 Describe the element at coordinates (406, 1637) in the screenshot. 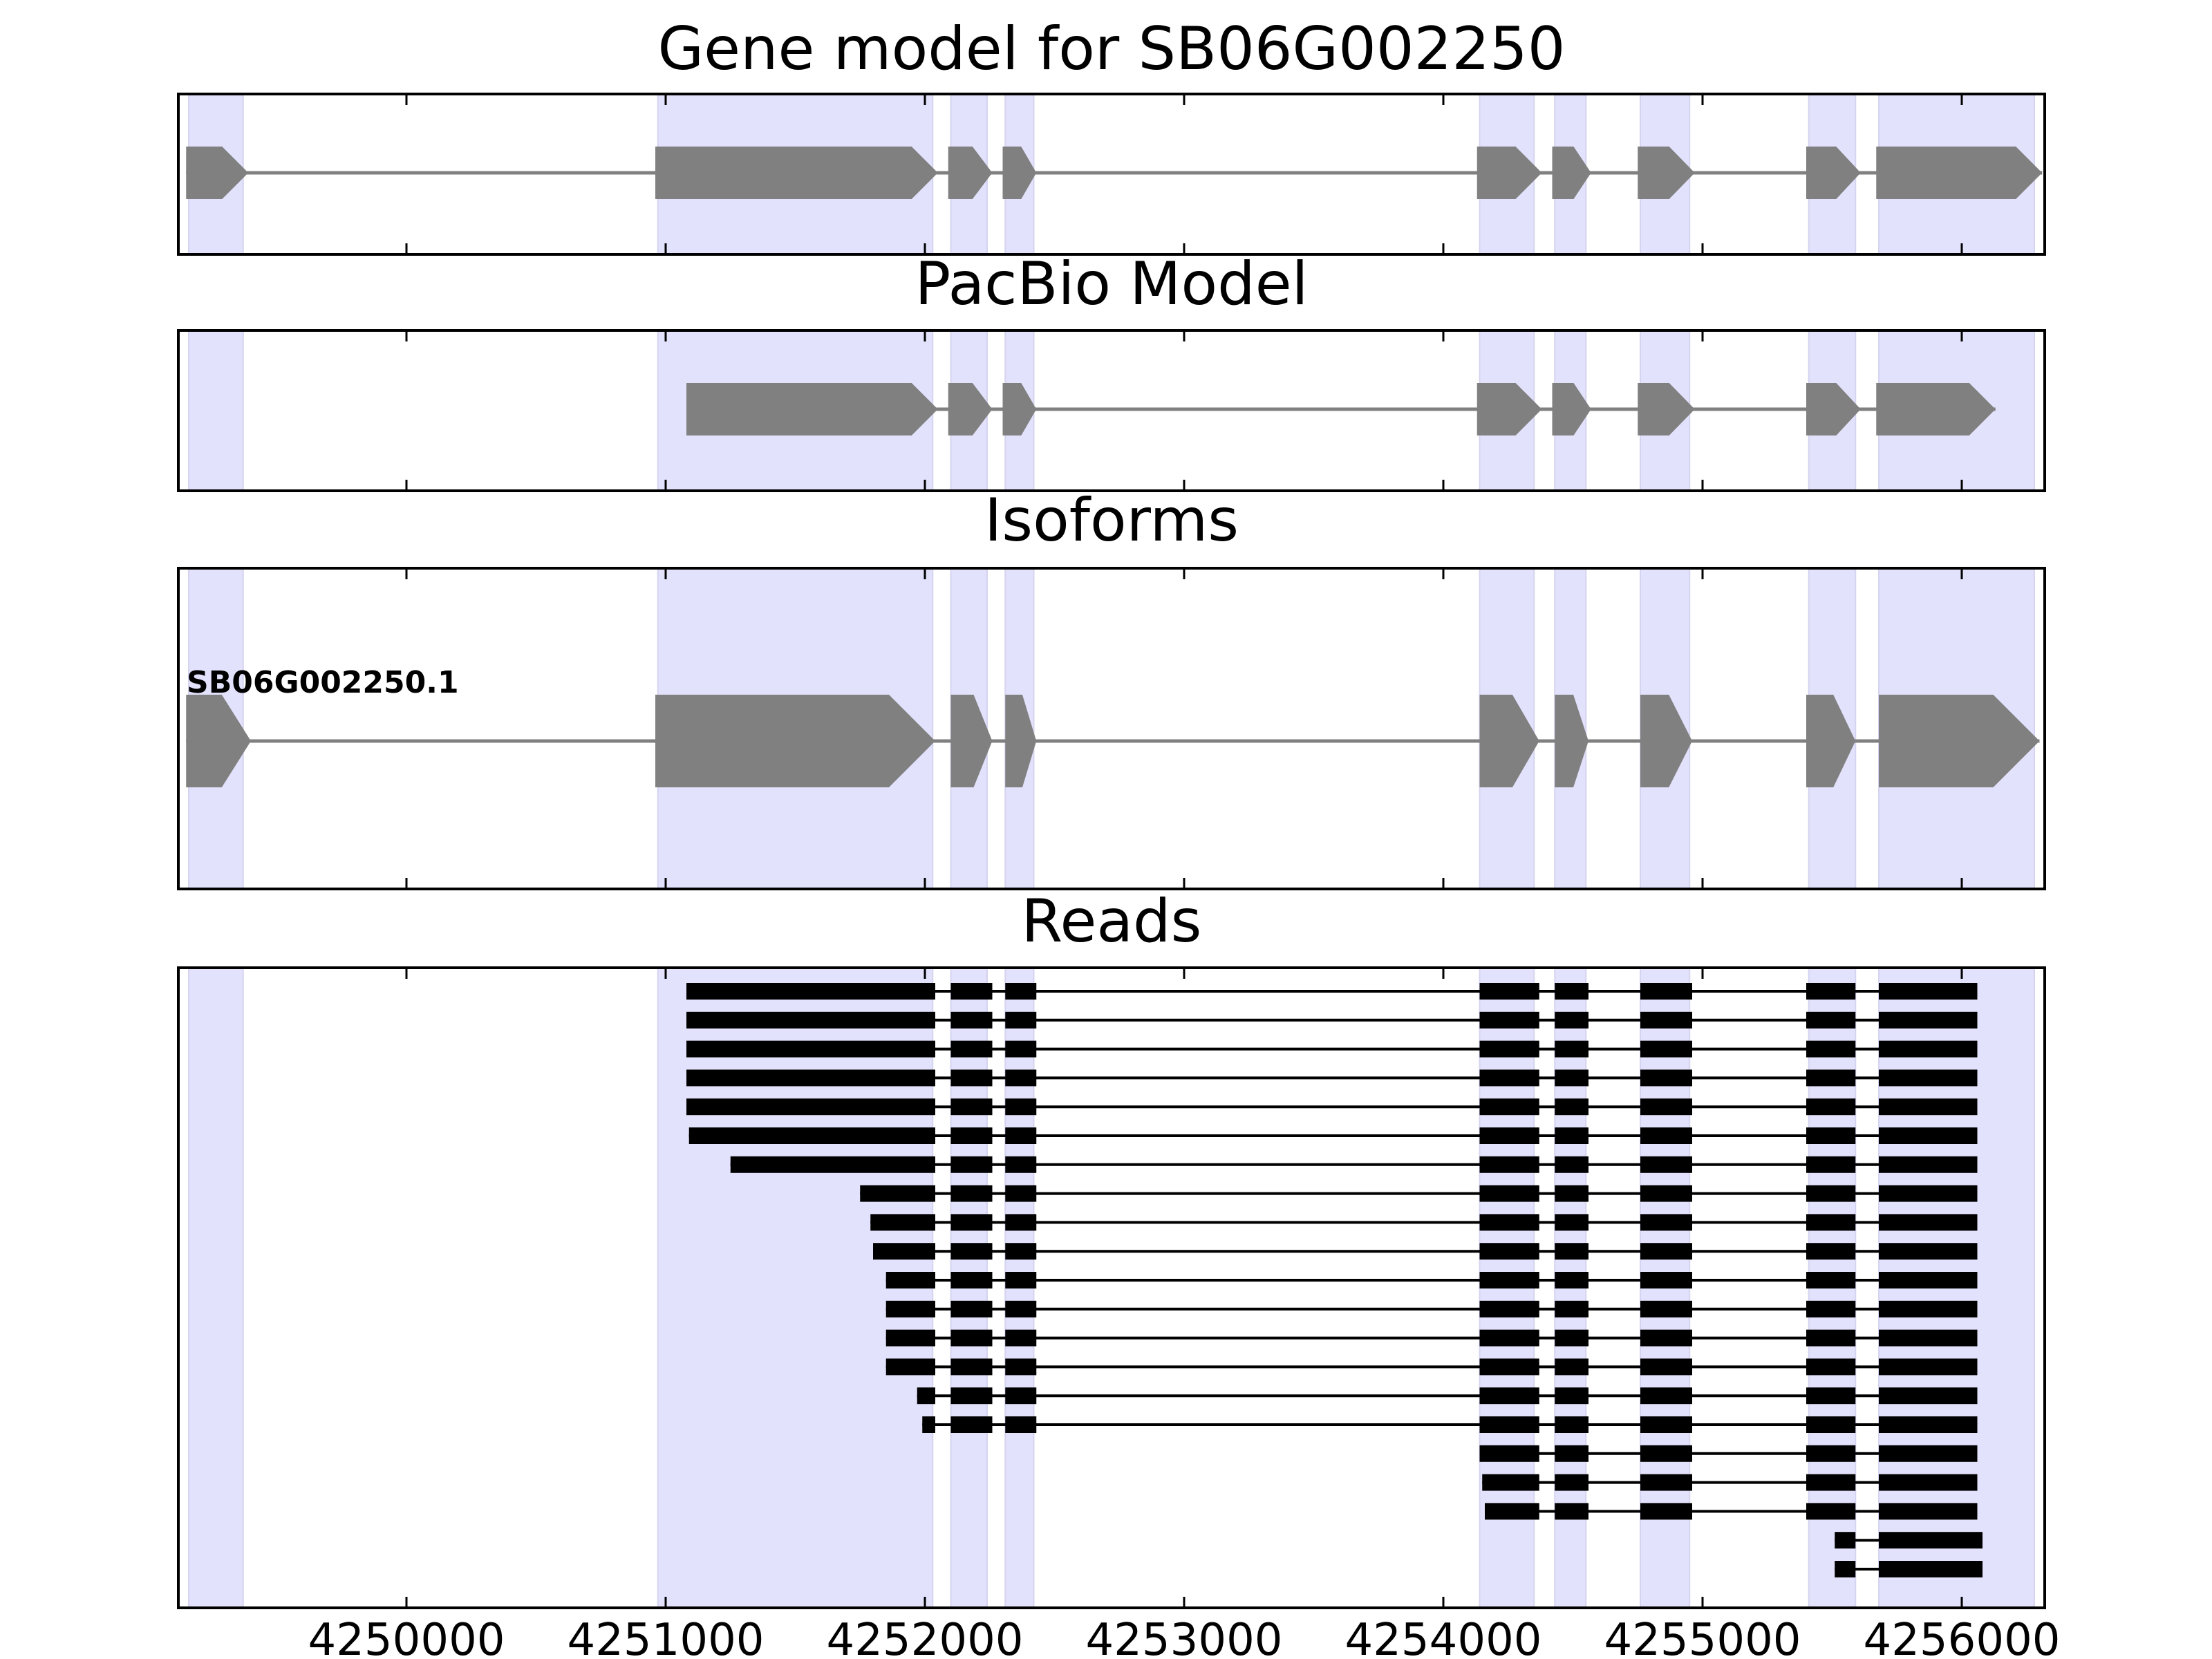

I see `x-tick-label: 4250000` at that location.